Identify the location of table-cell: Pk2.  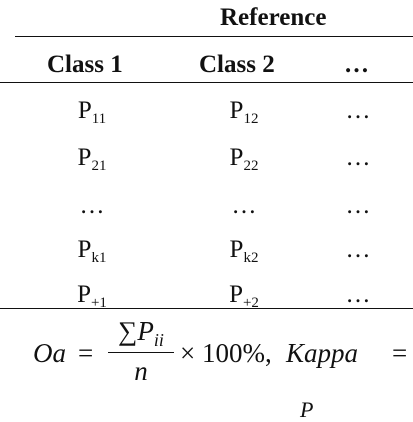
(244, 251).